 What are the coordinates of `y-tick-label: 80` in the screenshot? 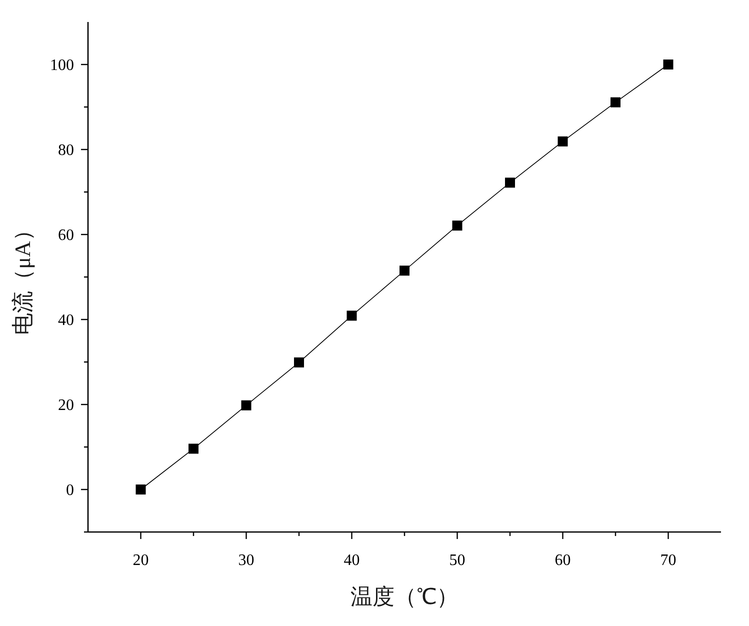 It's located at (66, 150).